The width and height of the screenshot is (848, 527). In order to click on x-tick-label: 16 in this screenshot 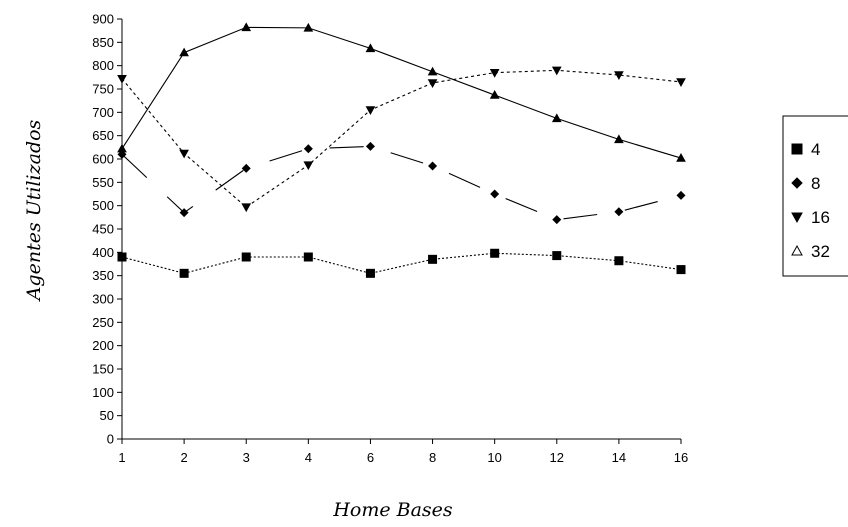, I will do `click(681, 457)`.